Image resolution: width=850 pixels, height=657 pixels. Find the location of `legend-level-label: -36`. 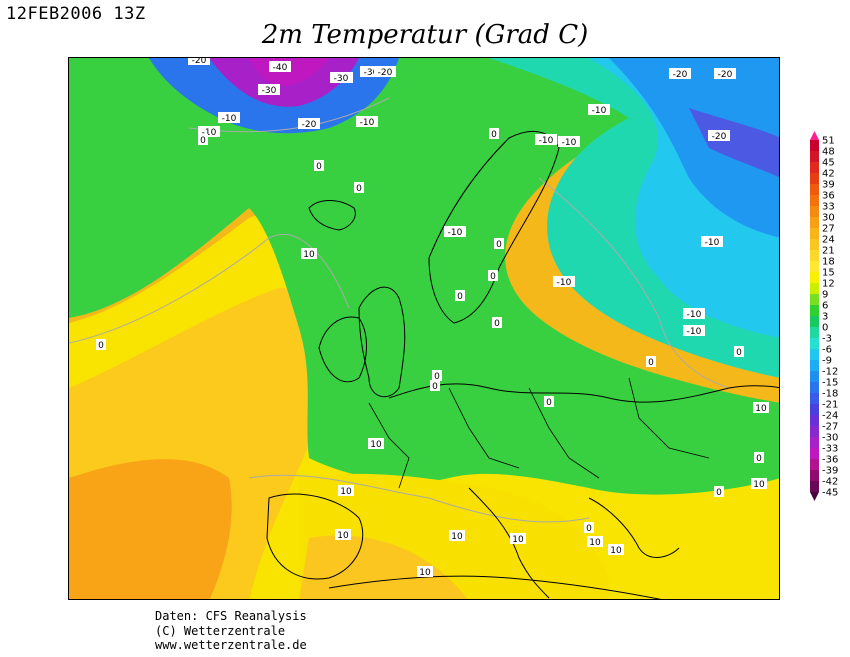

legend-level-label: -36 is located at coordinates (830, 460).